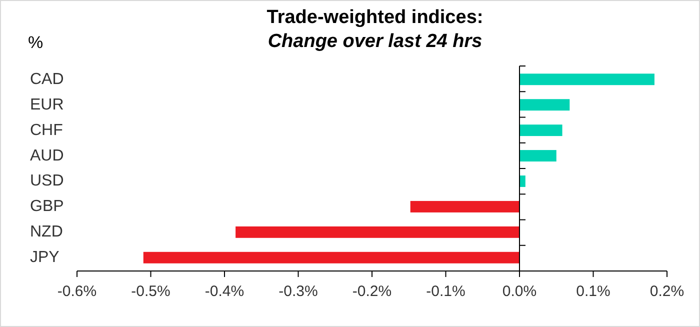  Describe the element at coordinates (298, 291) in the screenshot. I see `x-tick-label: -0.3%` at that location.